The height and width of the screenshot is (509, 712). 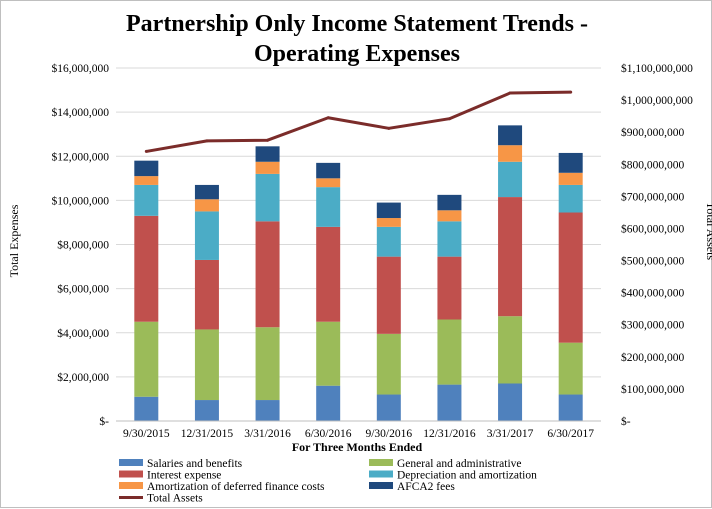 What do you see at coordinates (708, 231) in the screenshot?
I see `y2-axis-title: Total Assets` at bounding box center [708, 231].